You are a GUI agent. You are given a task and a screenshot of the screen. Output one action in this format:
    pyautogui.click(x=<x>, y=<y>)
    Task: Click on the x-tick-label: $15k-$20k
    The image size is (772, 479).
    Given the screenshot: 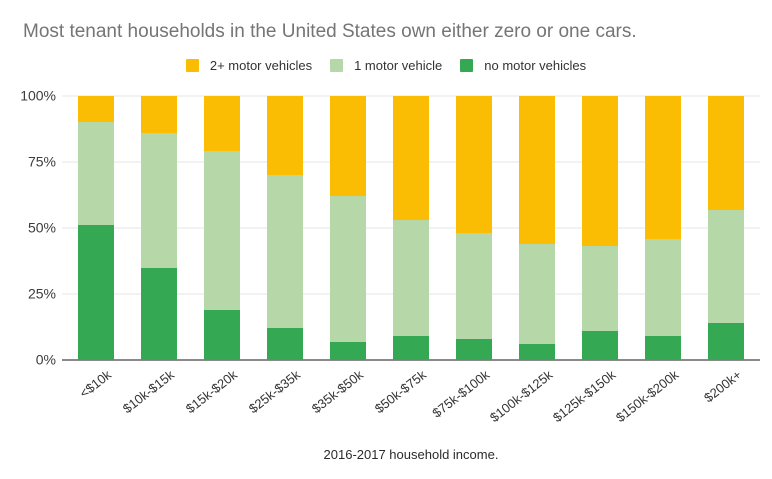 What is the action you would take?
    pyautogui.click(x=211, y=392)
    